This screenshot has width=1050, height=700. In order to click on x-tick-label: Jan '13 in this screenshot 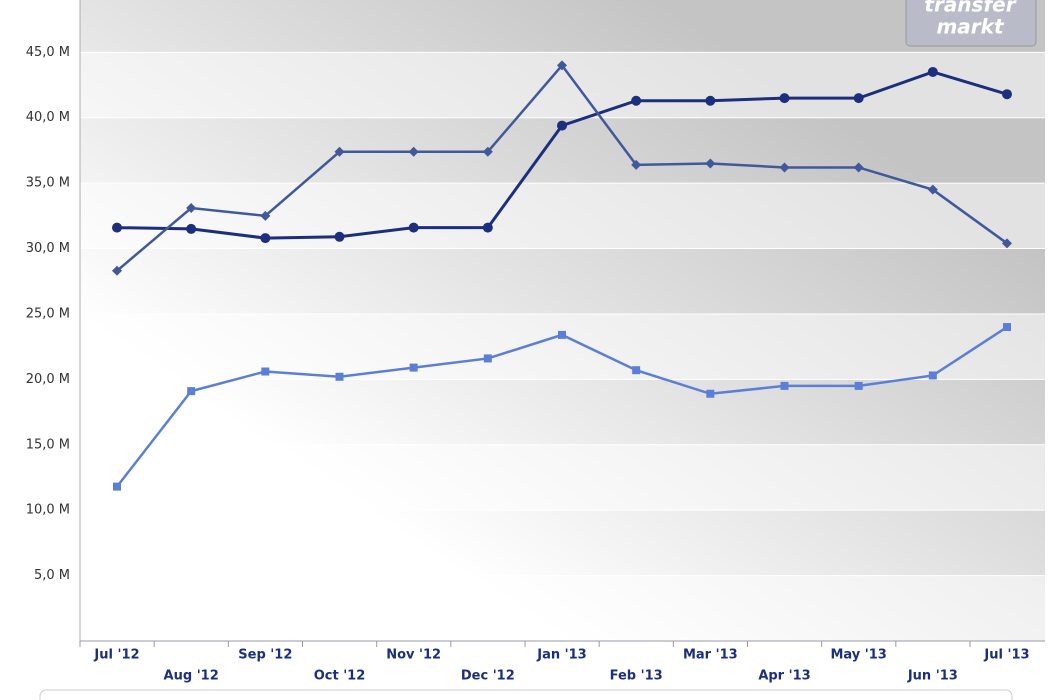, I will do `click(561, 655)`.